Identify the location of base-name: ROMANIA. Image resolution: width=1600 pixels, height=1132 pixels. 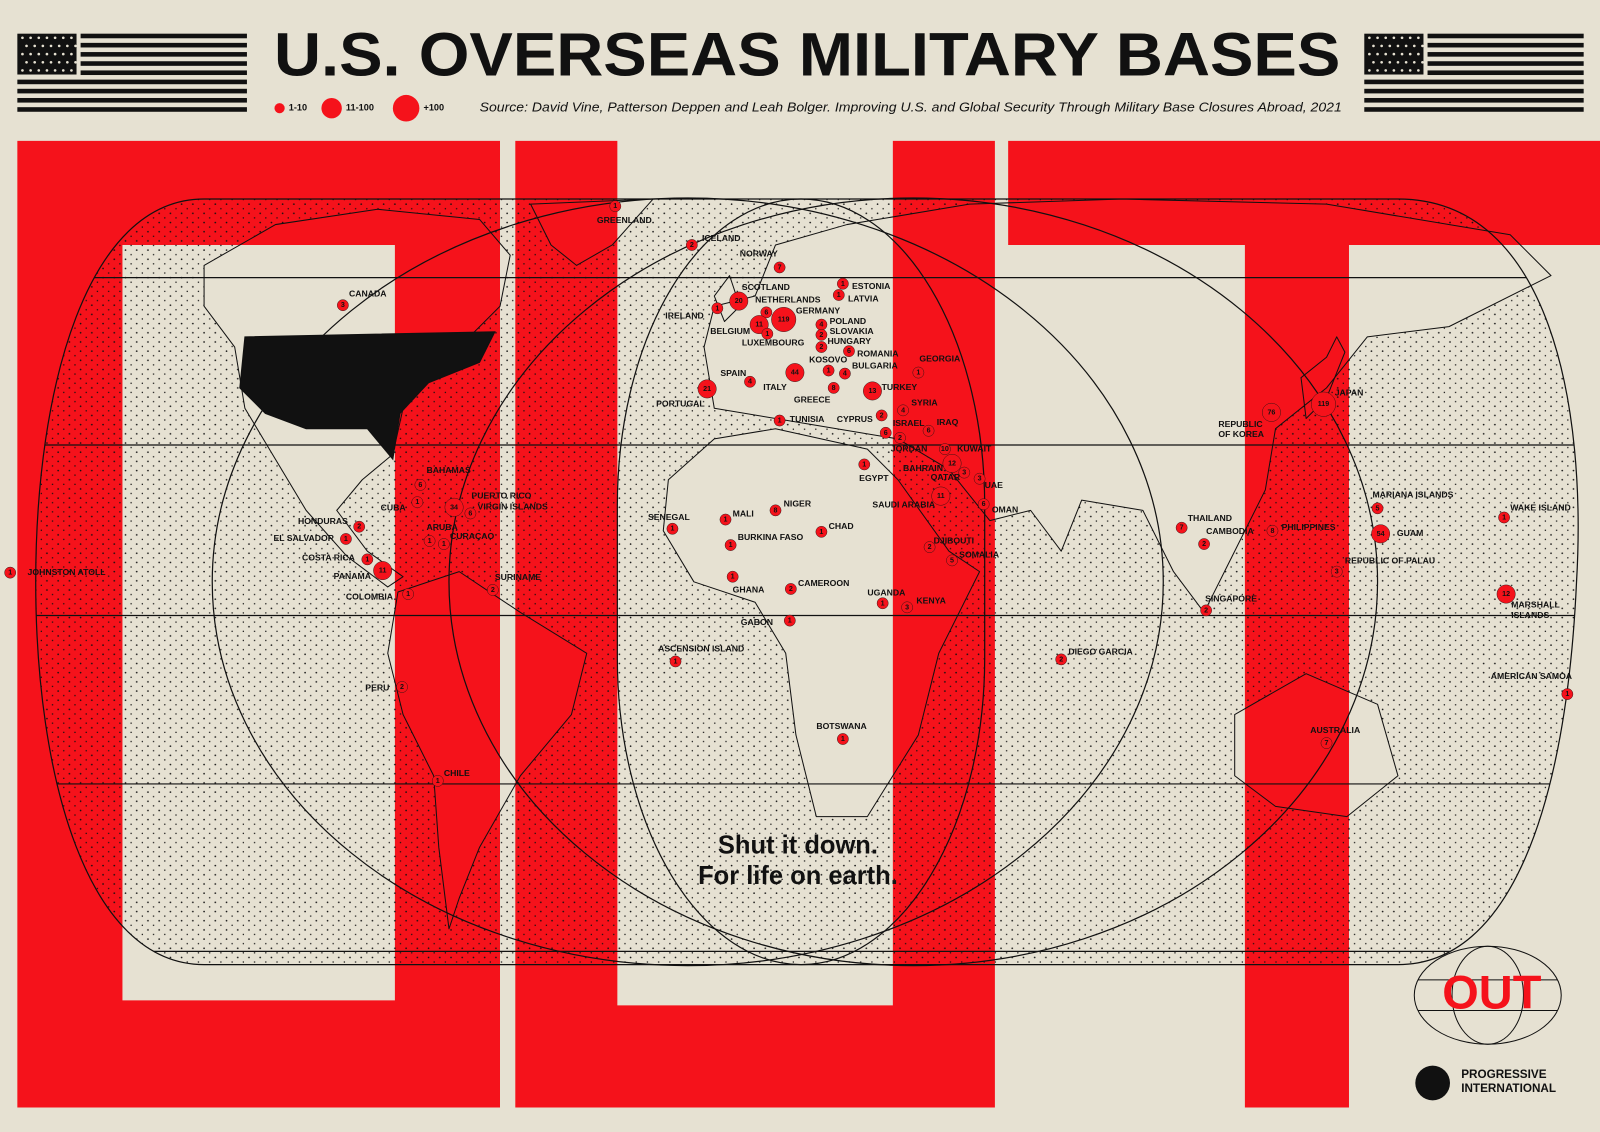
(878, 353).